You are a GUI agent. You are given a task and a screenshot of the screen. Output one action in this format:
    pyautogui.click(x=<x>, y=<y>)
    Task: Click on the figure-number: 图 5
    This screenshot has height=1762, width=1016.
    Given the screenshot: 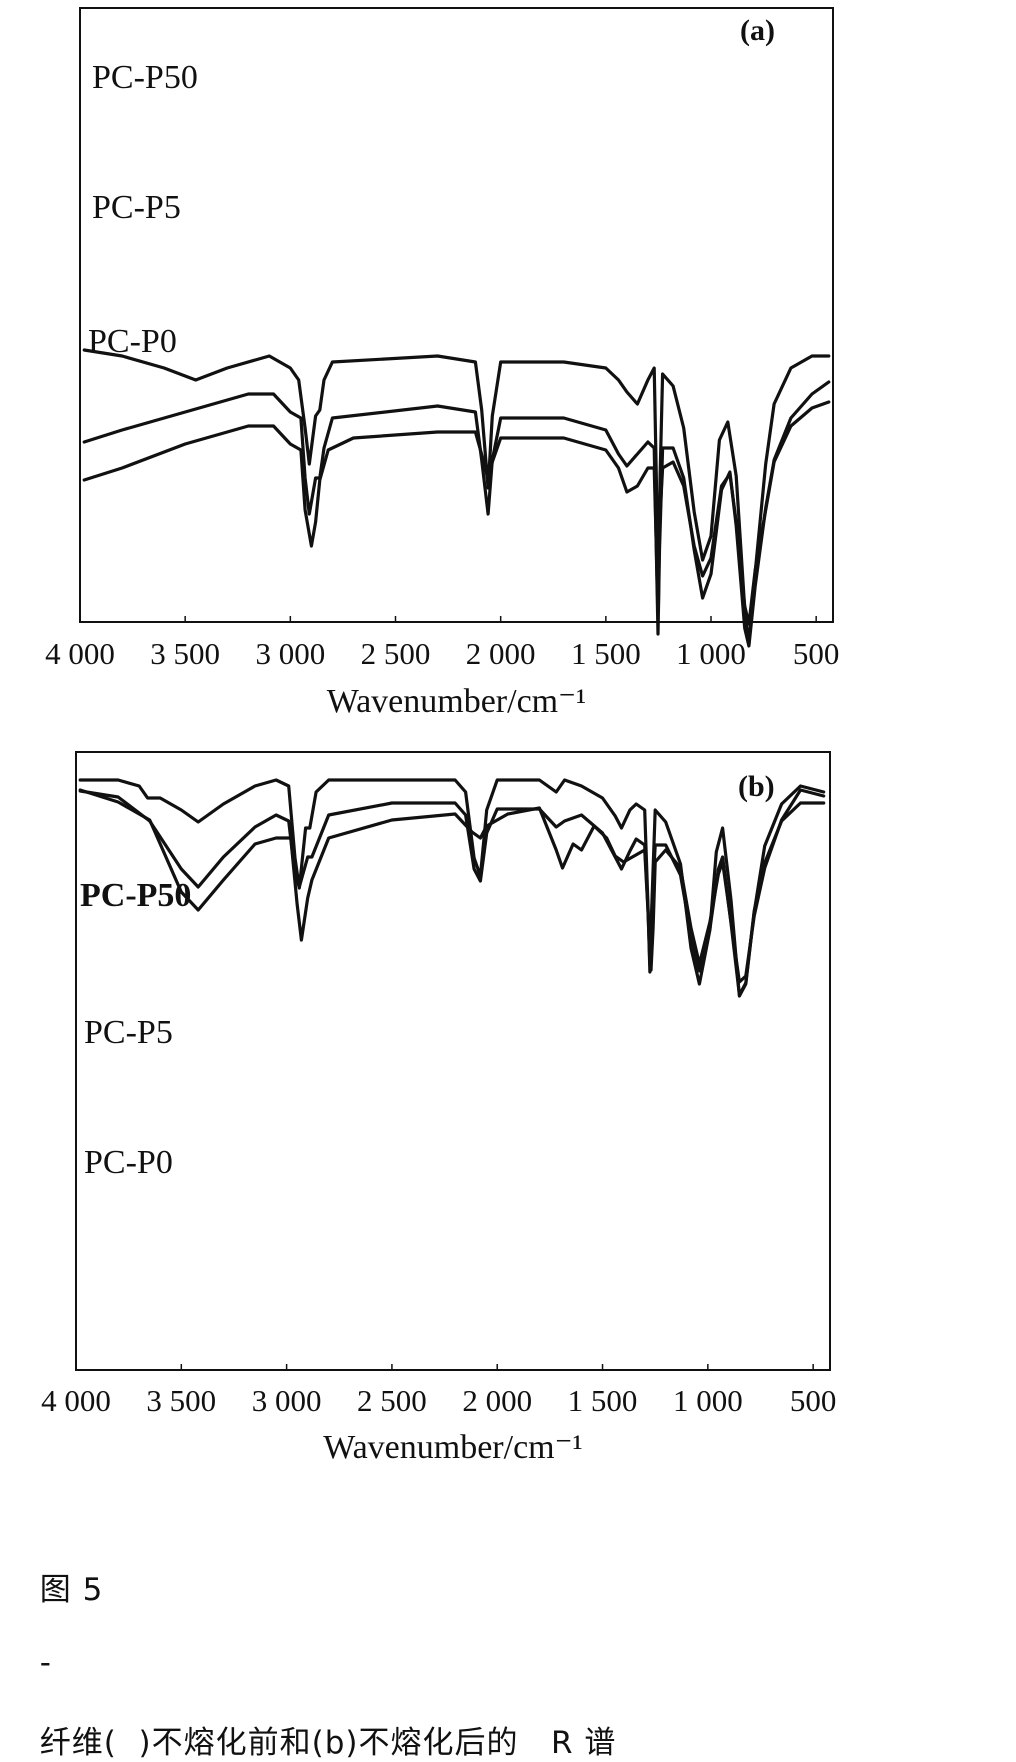 What is the action you would take?
    pyautogui.click(x=71, y=1590)
    